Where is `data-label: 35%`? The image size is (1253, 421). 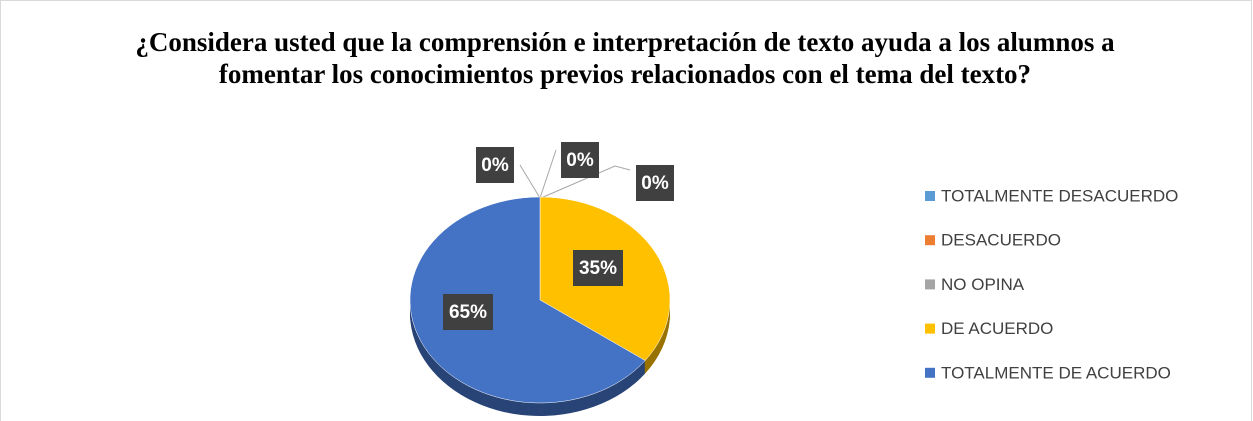
data-label: 35% is located at coordinates (598, 268).